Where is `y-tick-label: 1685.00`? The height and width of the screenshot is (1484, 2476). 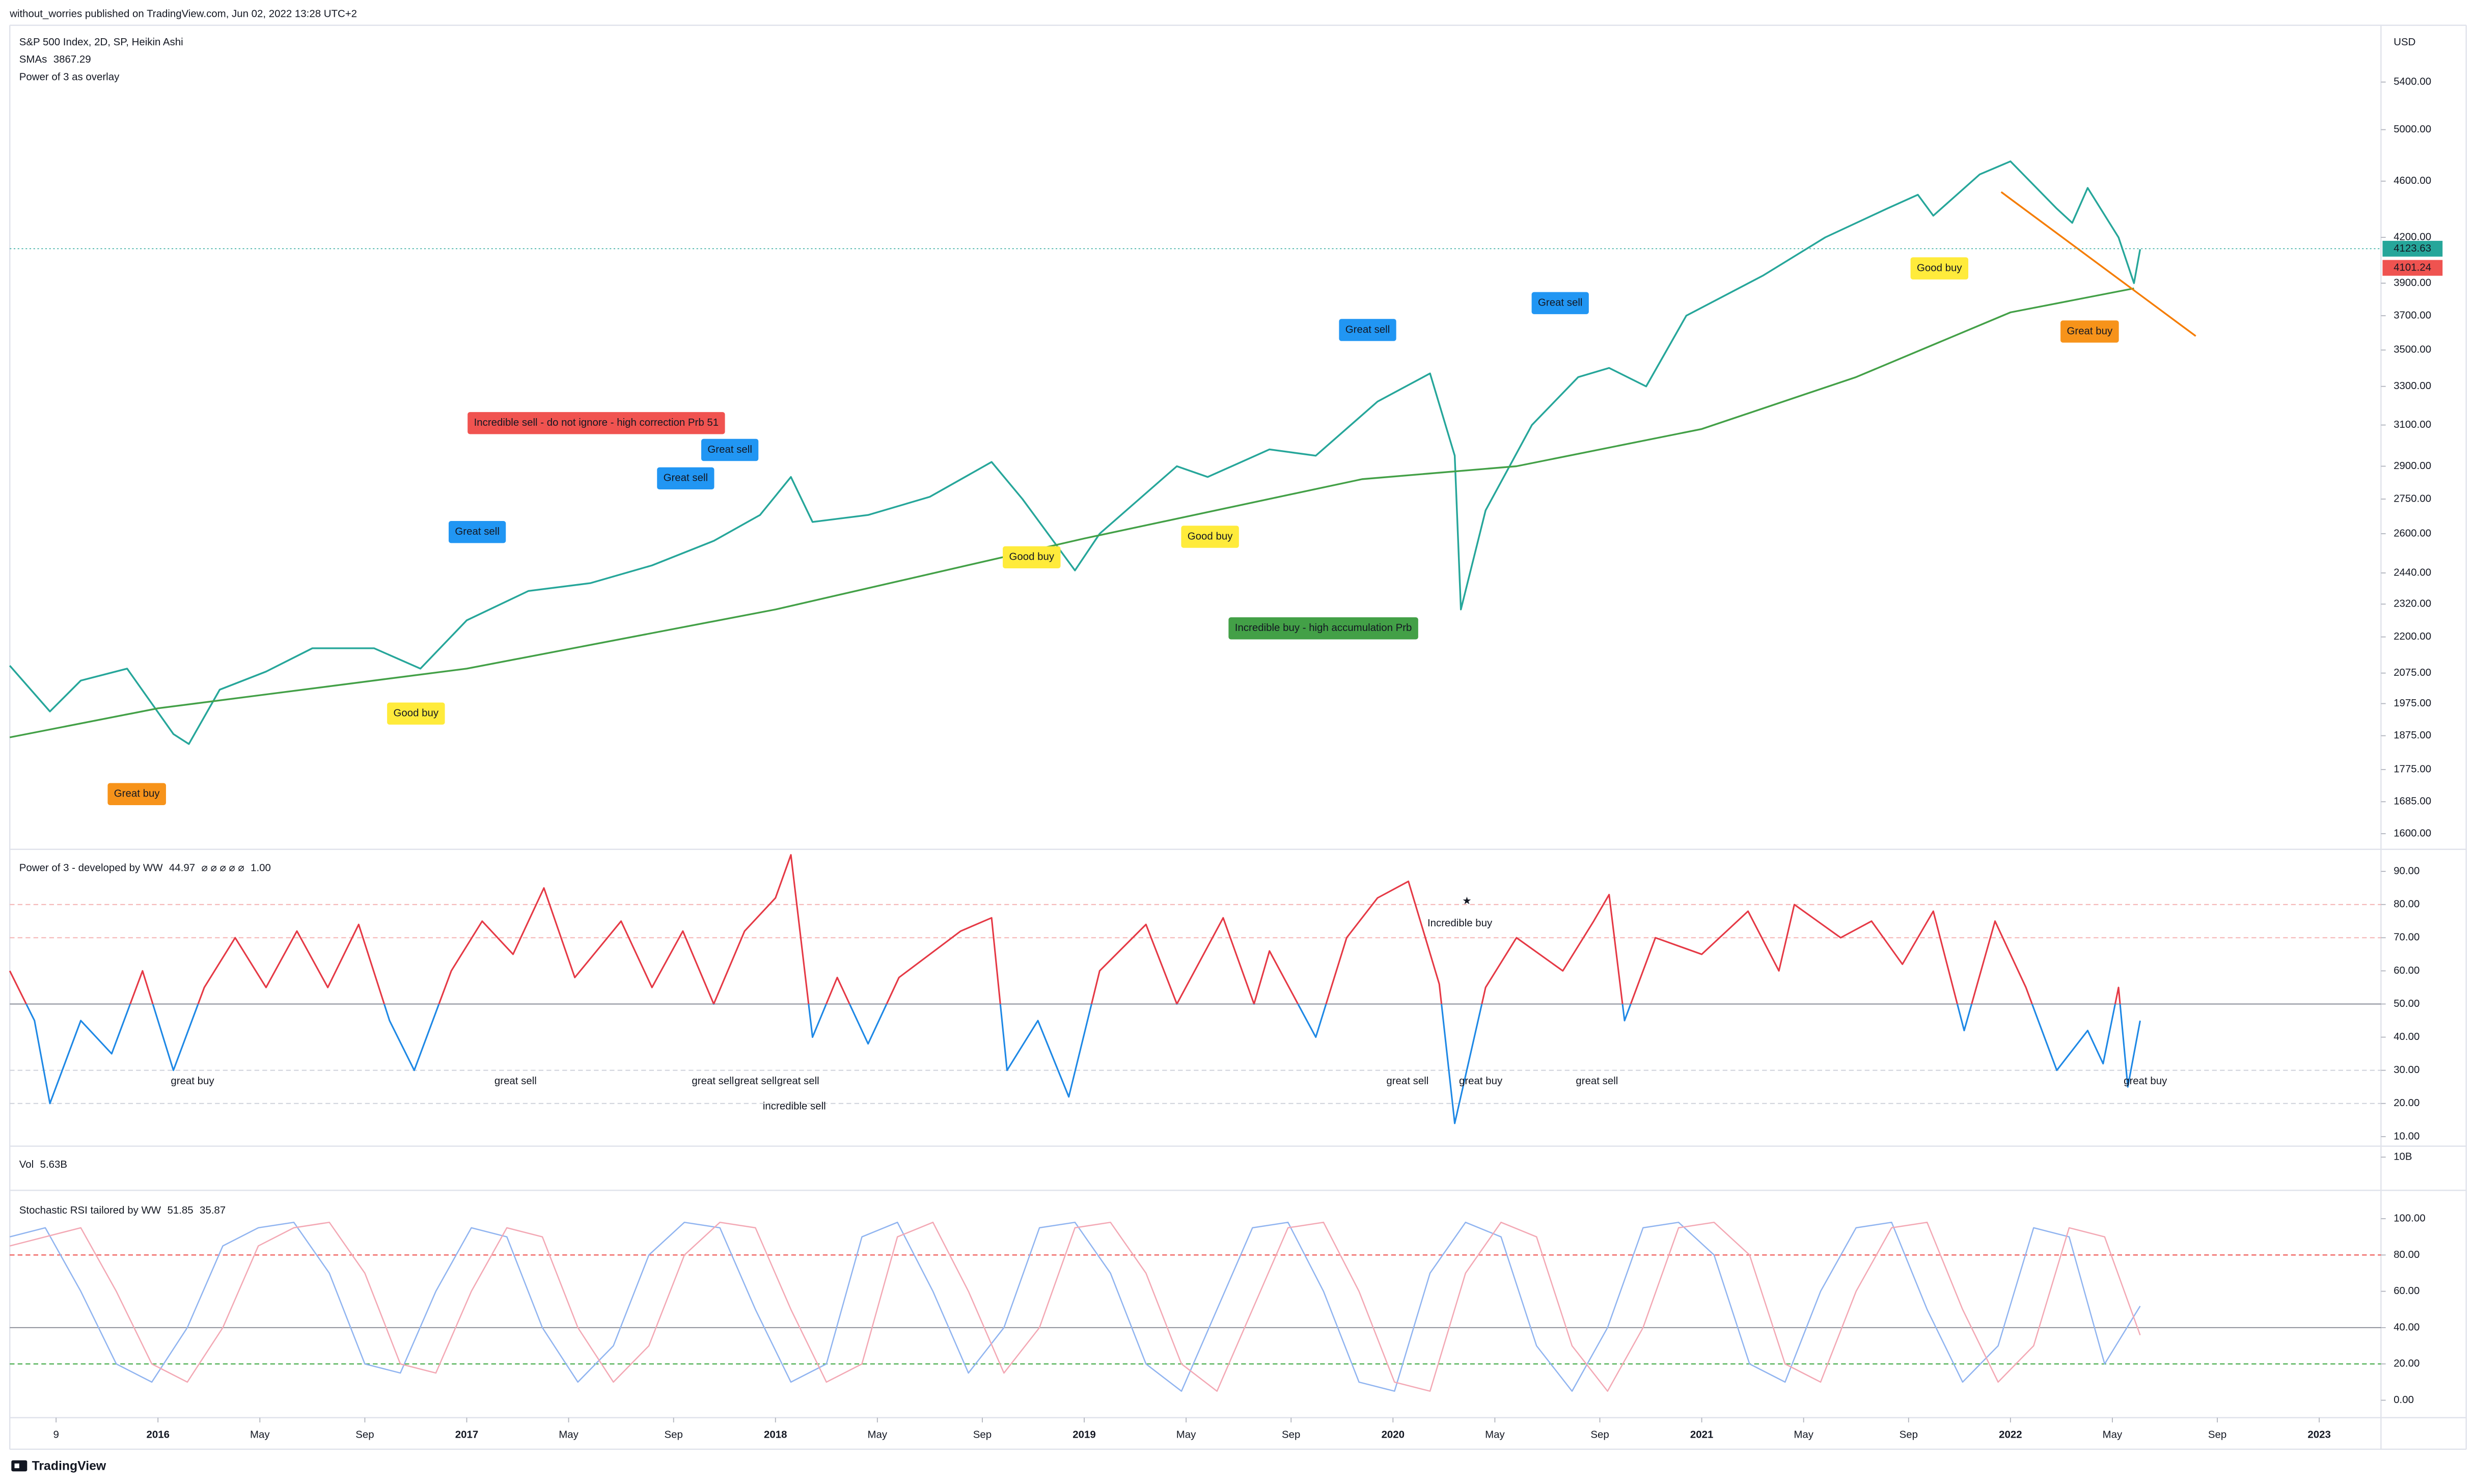
y-tick-label: 1685.00 is located at coordinates (2412, 801).